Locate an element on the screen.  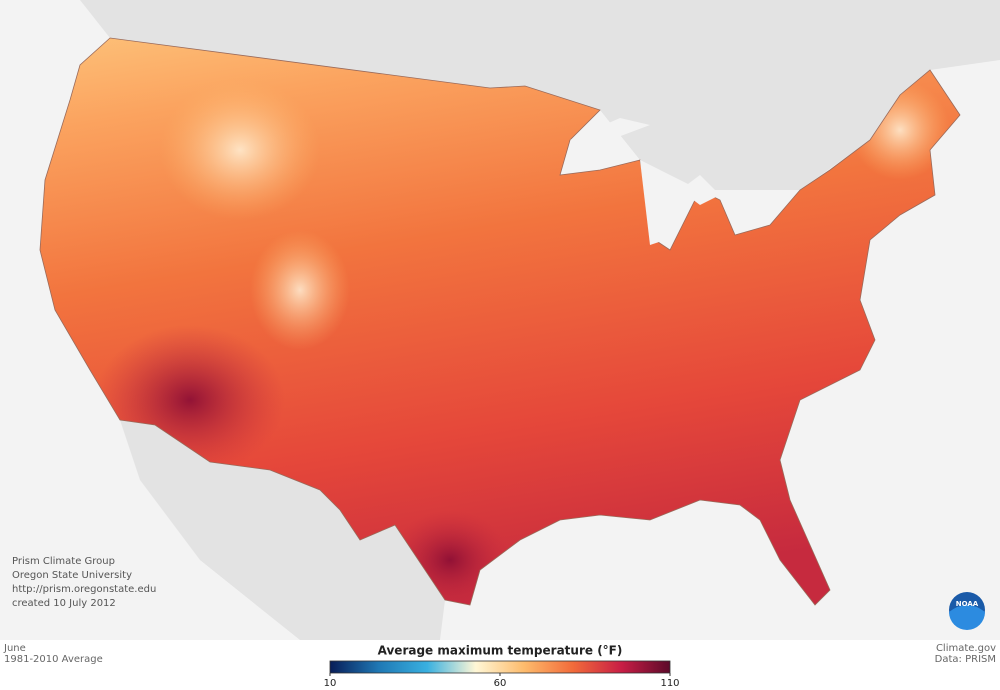
site: Climate.gov is located at coordinates (966, 648).